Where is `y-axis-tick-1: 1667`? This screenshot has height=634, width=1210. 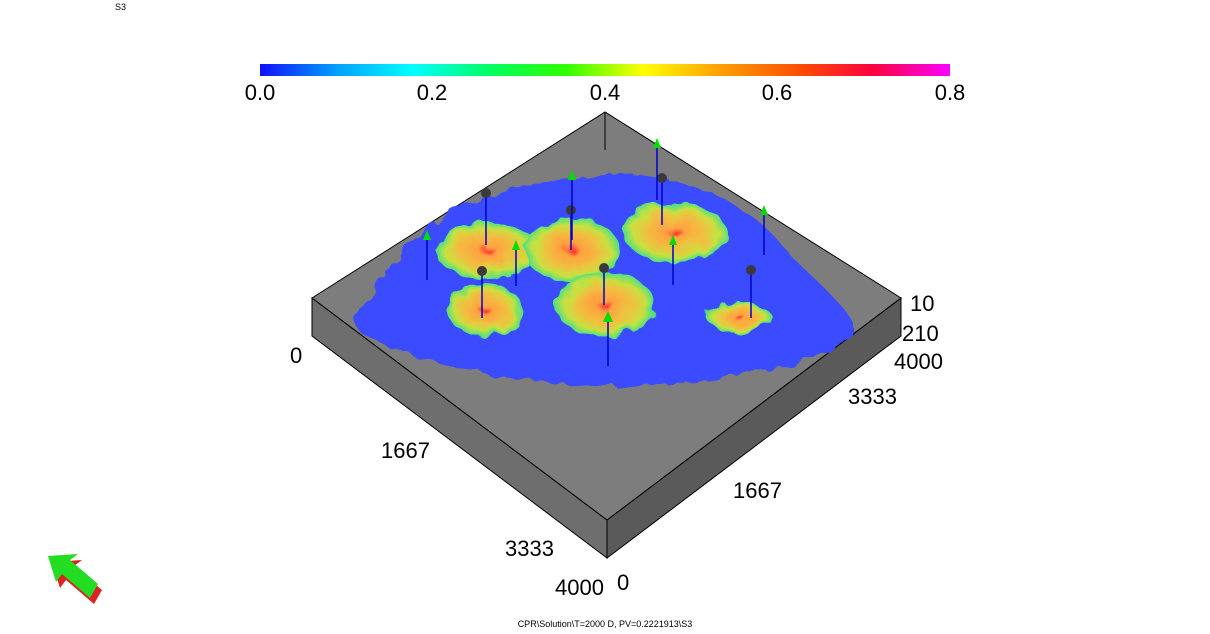
y-axis-tick-1: 1667 is located at coordinates (757, 490).